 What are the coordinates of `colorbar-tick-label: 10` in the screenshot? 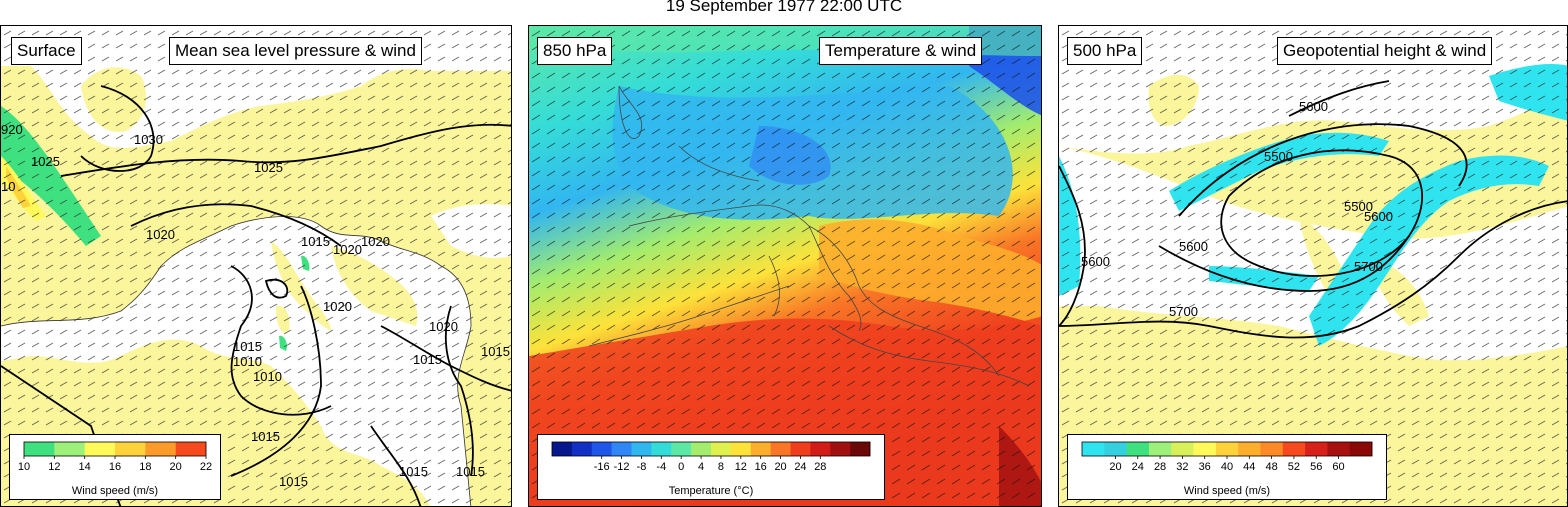 It's located at (24, 467).